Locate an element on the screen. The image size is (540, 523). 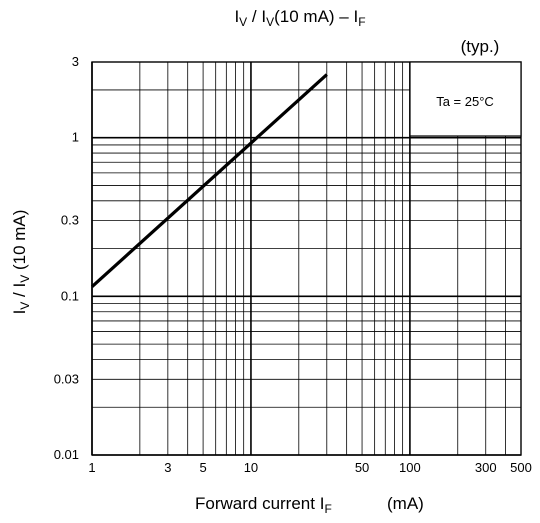
condition-box is located at coordinates (465, 99).